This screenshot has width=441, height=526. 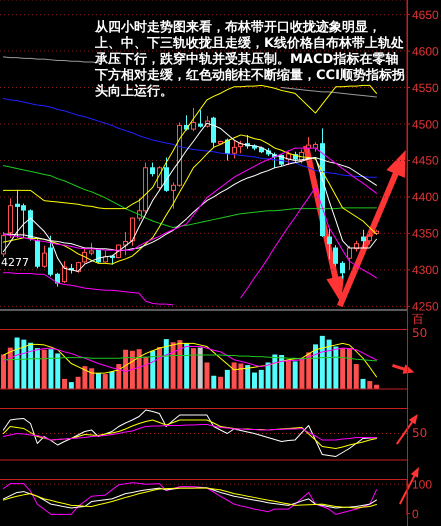 What do you see at coordinates (426, 161) in the screenshot?
I see `y-tick-label: 4450` at bounding box center [426, 161].